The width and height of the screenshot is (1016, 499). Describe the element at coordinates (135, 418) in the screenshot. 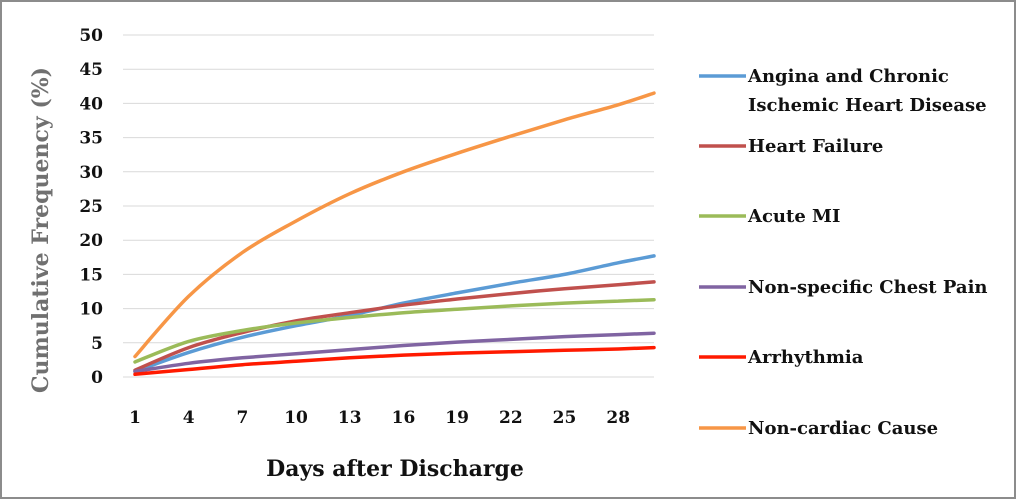

I see `x-tick-label: 1` at that location.